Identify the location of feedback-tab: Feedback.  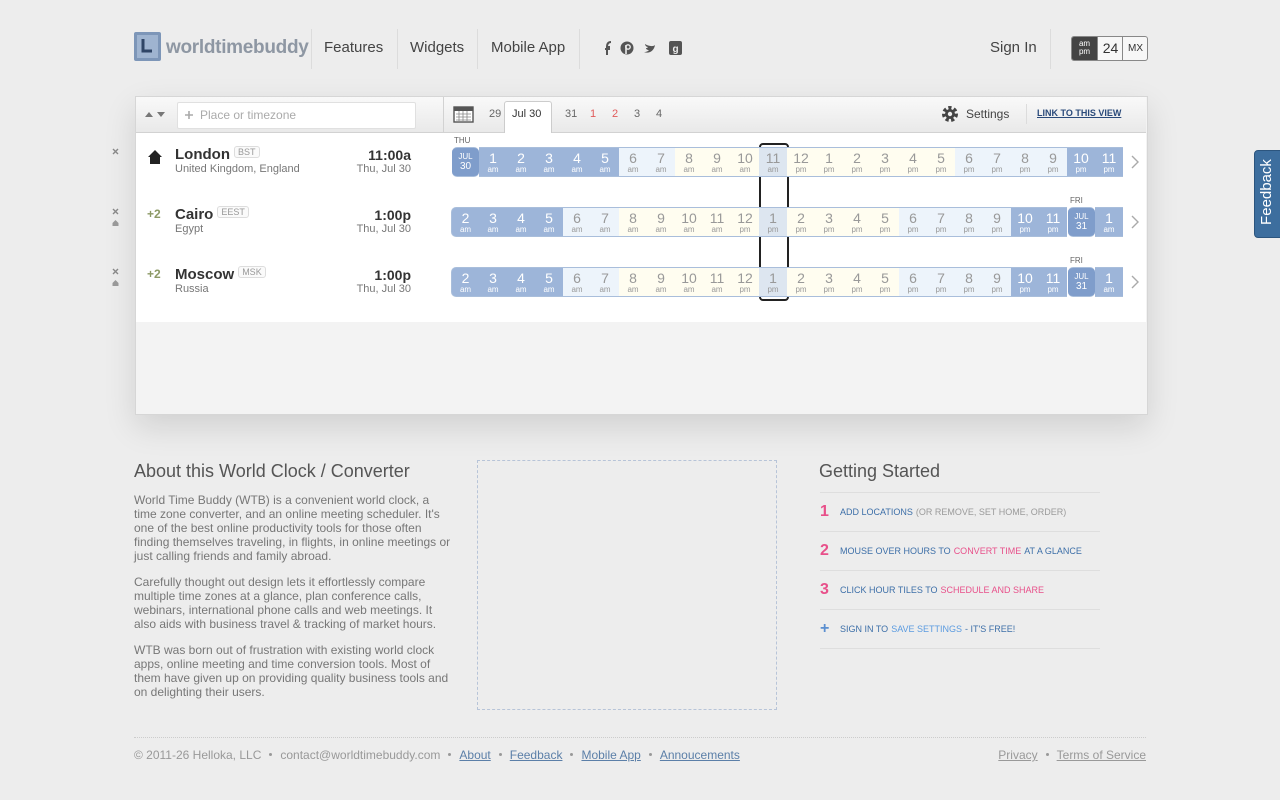
(1267, 194).